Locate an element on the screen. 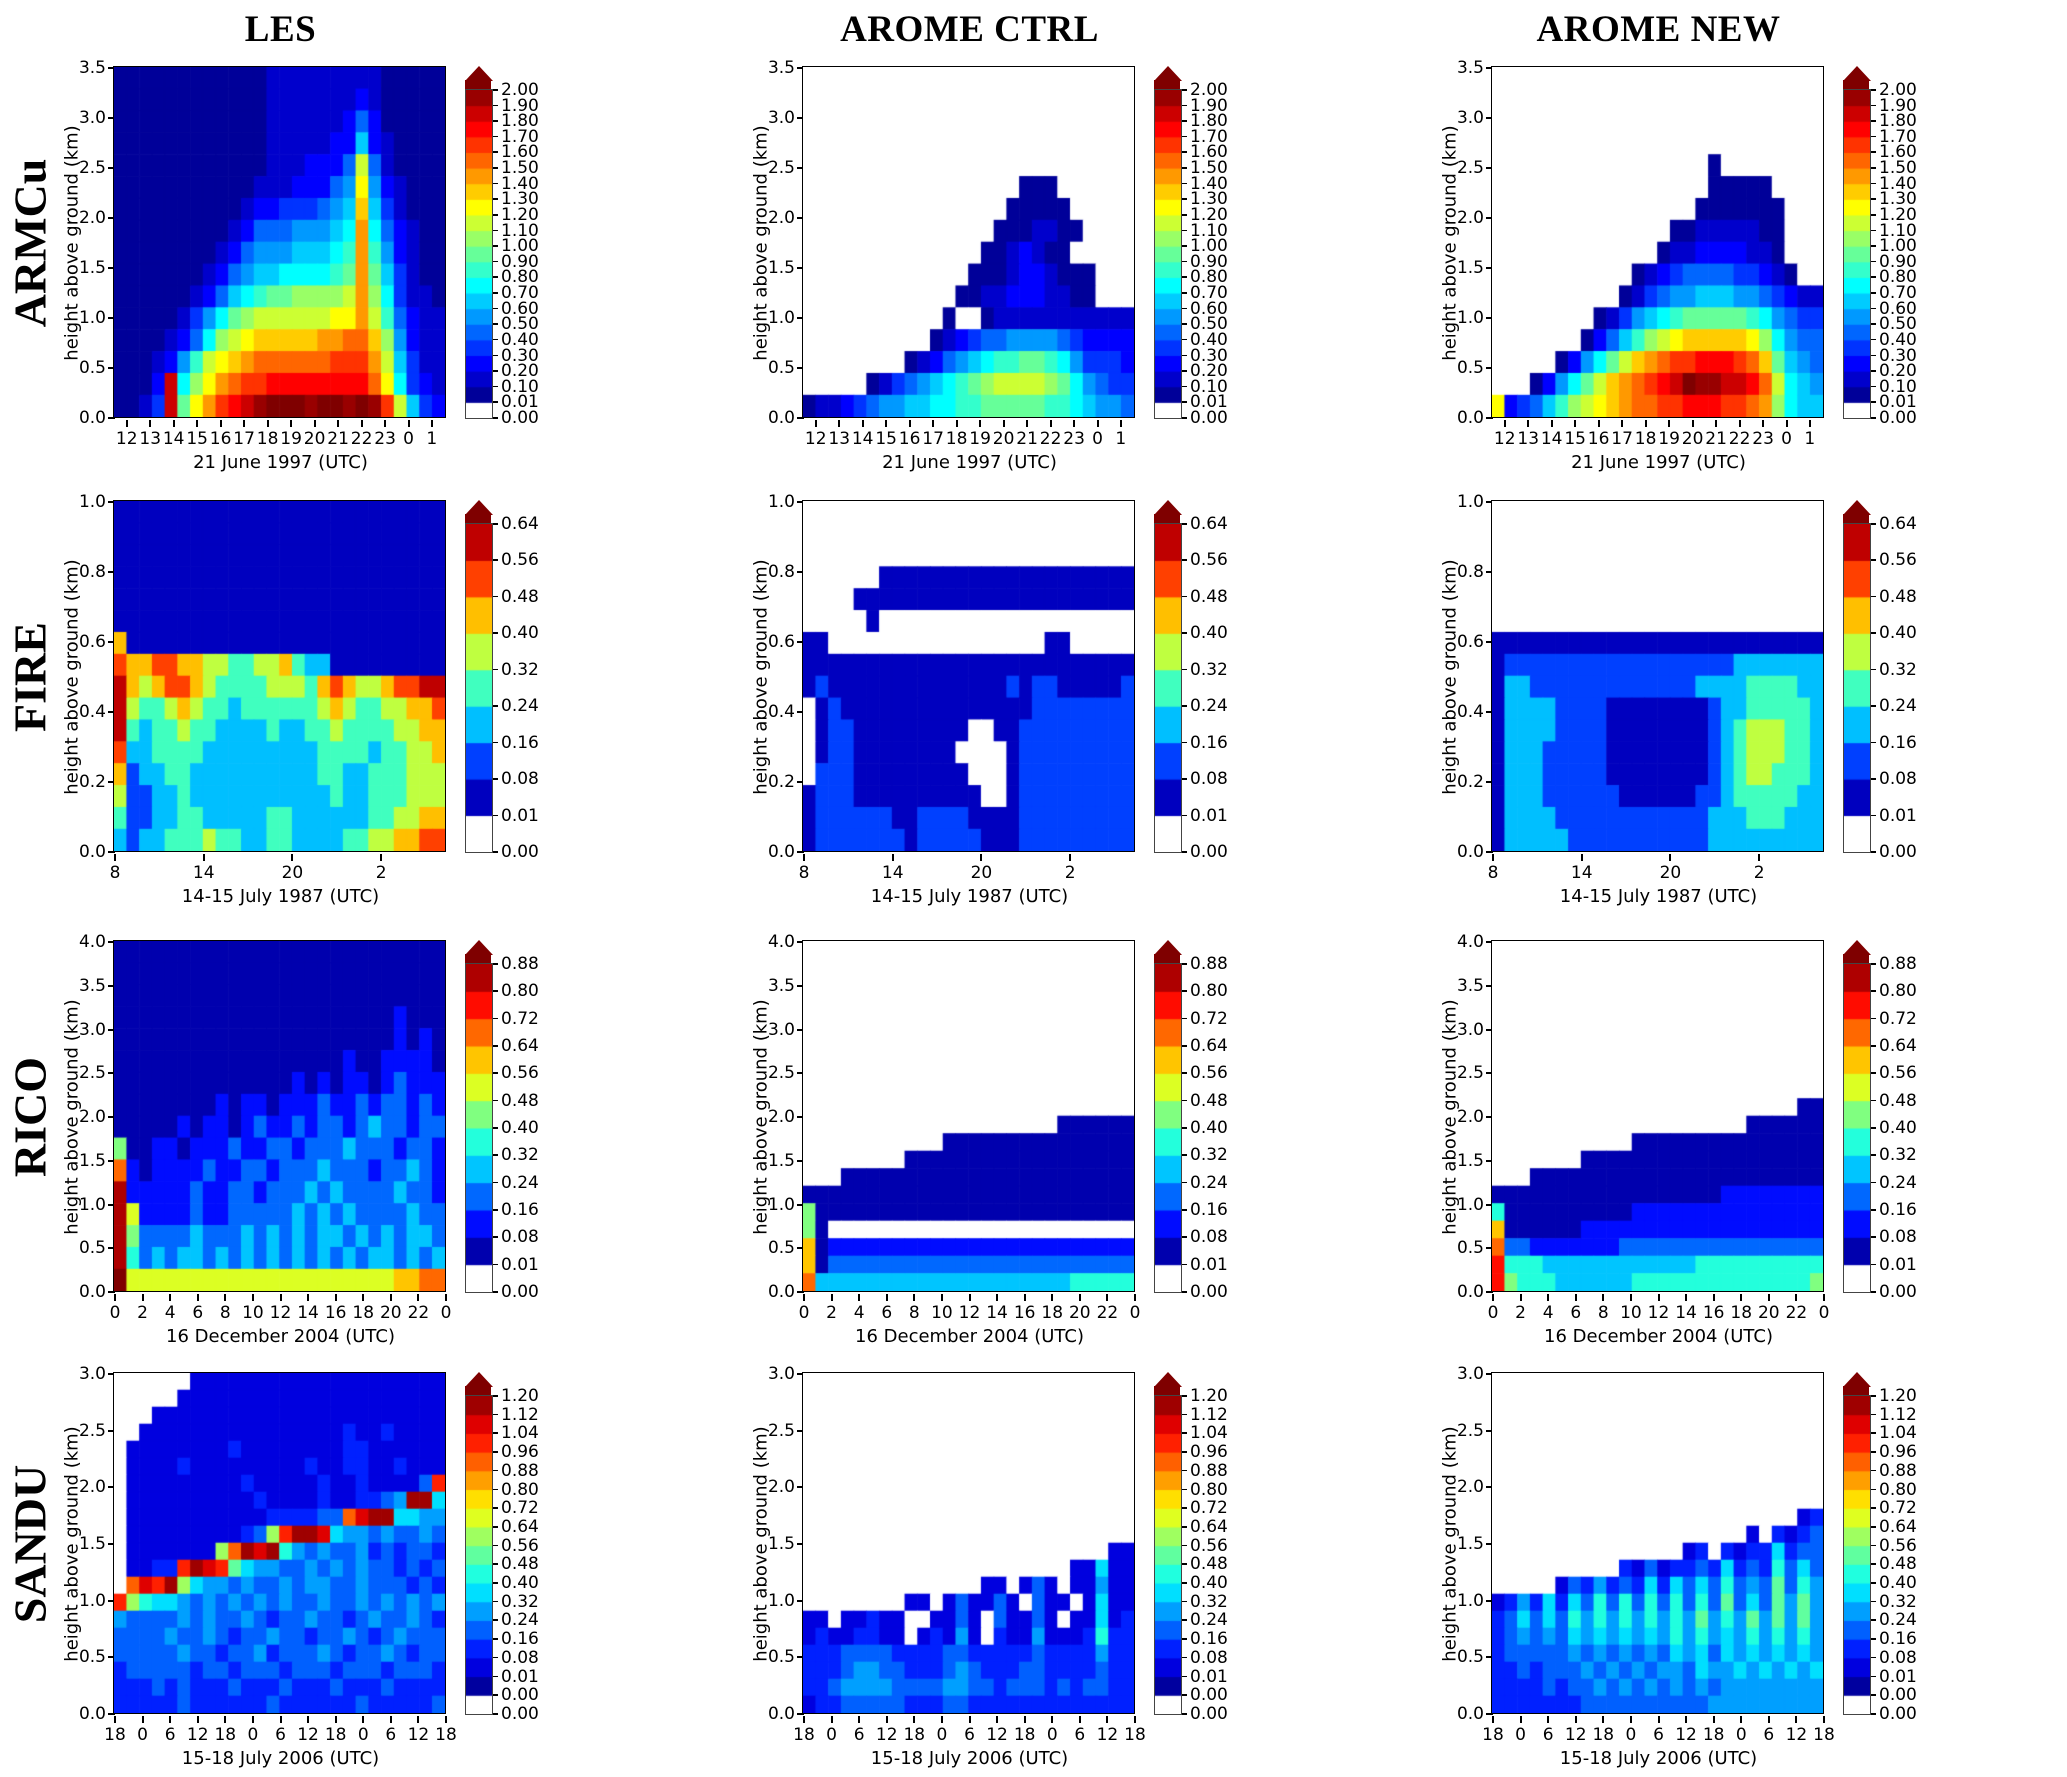  x-tick-label: 22 is located at coordinates (1050, 439).